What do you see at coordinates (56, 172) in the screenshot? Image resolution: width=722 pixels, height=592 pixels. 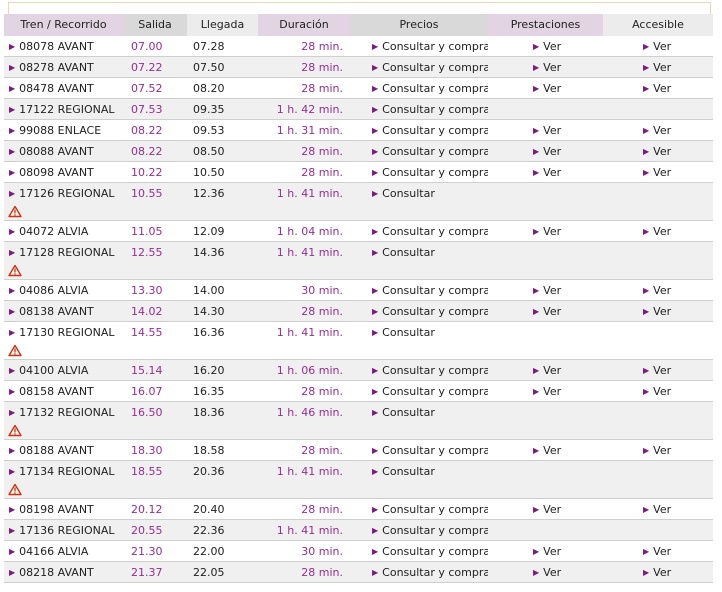 I see `train-label: 08098 AVANT` at bounding box center [56, 172].